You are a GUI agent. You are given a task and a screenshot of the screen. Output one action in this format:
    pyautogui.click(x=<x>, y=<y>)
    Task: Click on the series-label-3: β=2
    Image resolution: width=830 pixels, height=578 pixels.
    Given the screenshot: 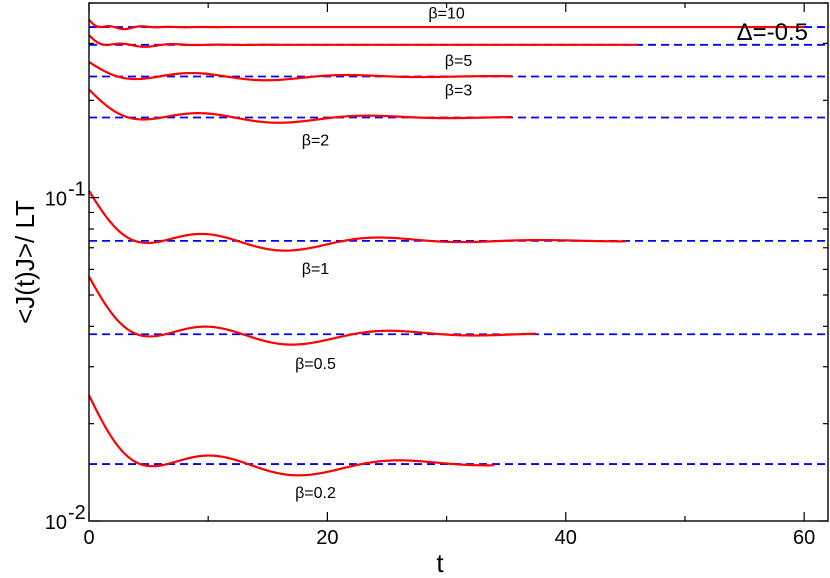 What is the action you would take?
    pyautogui.click(x=316, y=140)
    